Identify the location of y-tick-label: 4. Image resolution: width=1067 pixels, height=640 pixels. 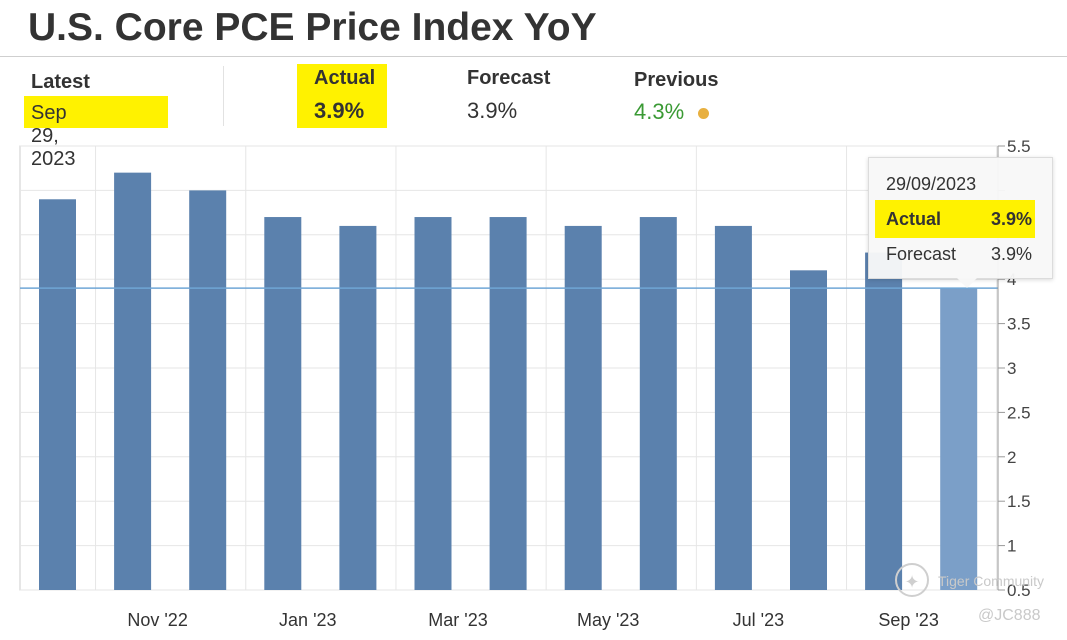
(1011, 279).